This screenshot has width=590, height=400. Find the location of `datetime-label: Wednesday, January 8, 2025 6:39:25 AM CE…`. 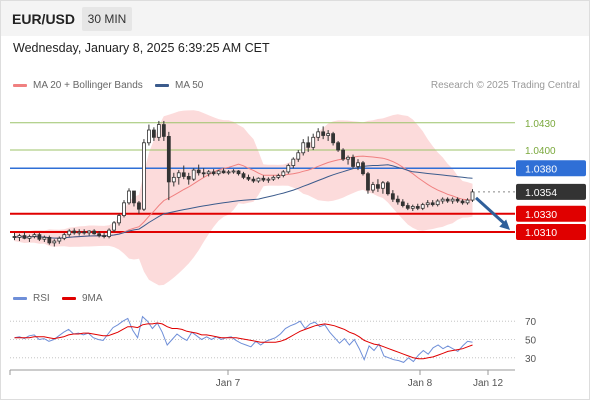

datetime-label: Wednesday, January 8, 2025 6:39:25 AM CE… is located at coordinates (141, 48).